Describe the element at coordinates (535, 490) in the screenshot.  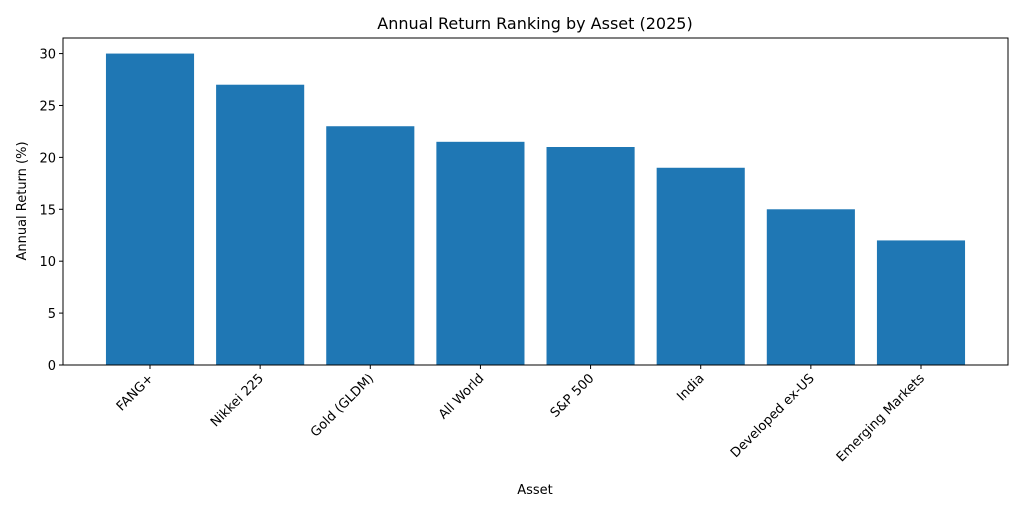
I see `x-axis-label: Asset` at that location.